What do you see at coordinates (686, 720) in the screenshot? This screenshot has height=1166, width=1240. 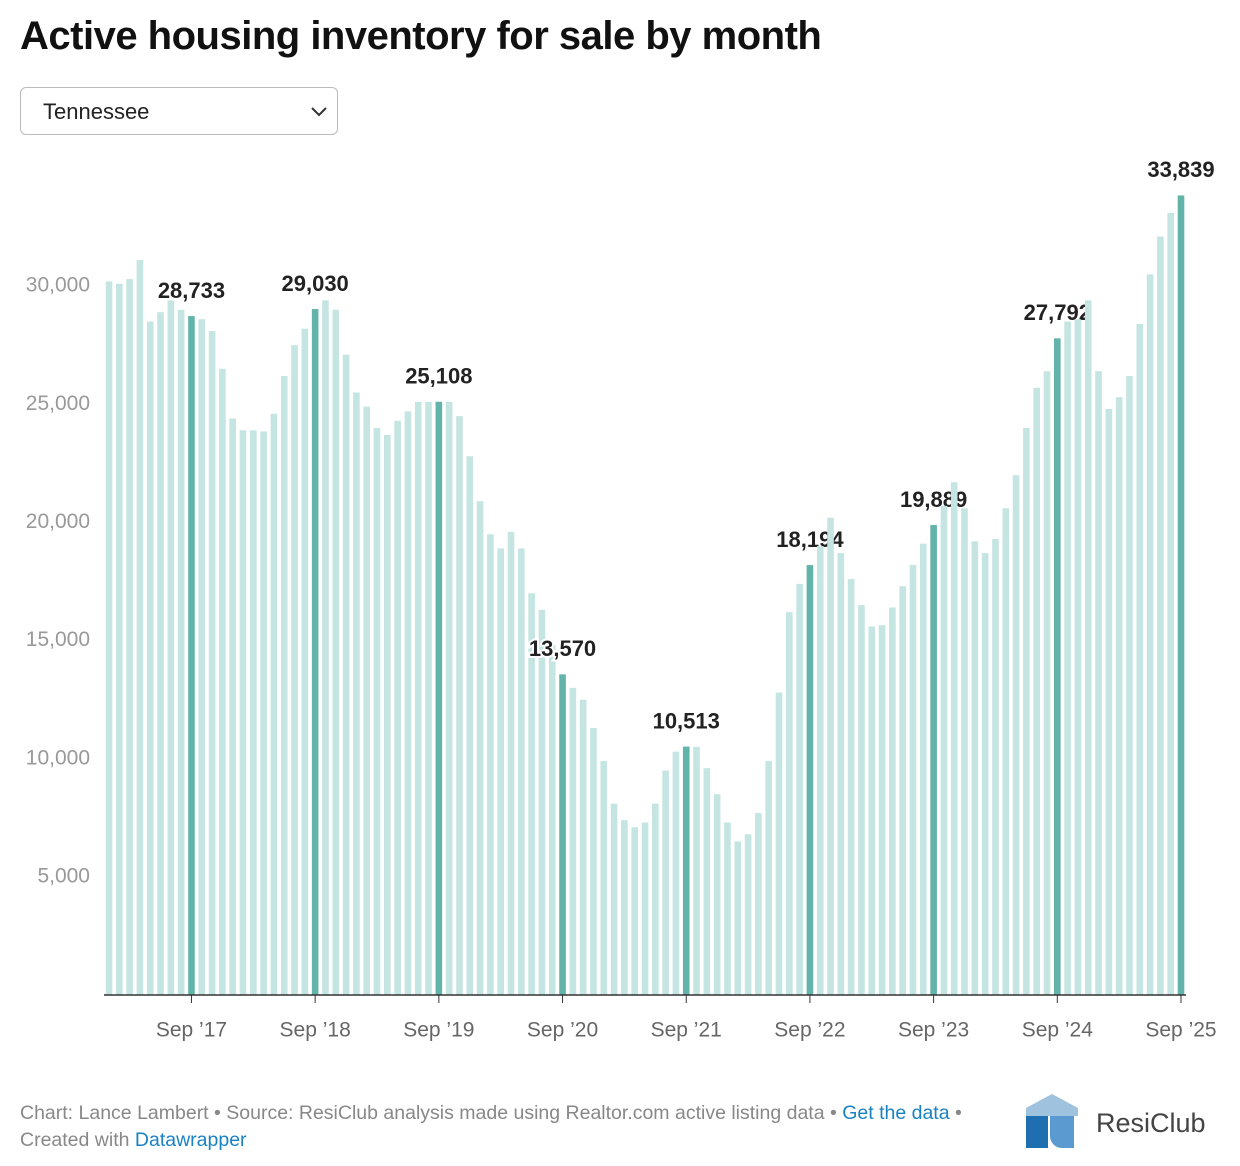 I see `value-label: 10,513` at bounding box center [686, 720].